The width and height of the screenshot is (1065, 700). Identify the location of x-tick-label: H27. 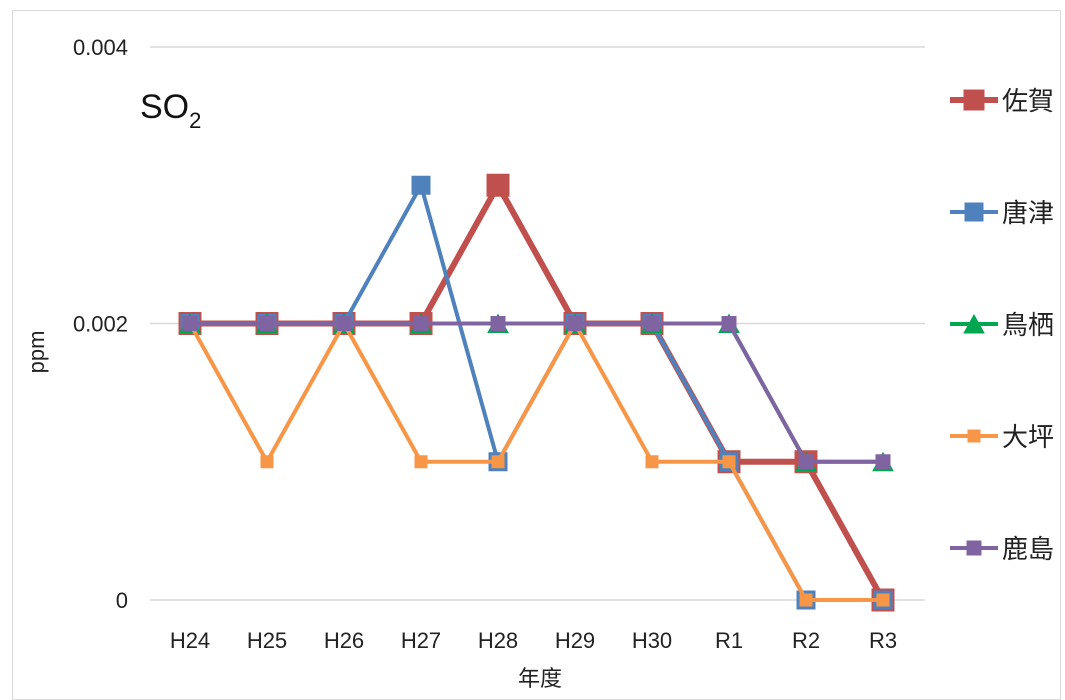
(421, 640).